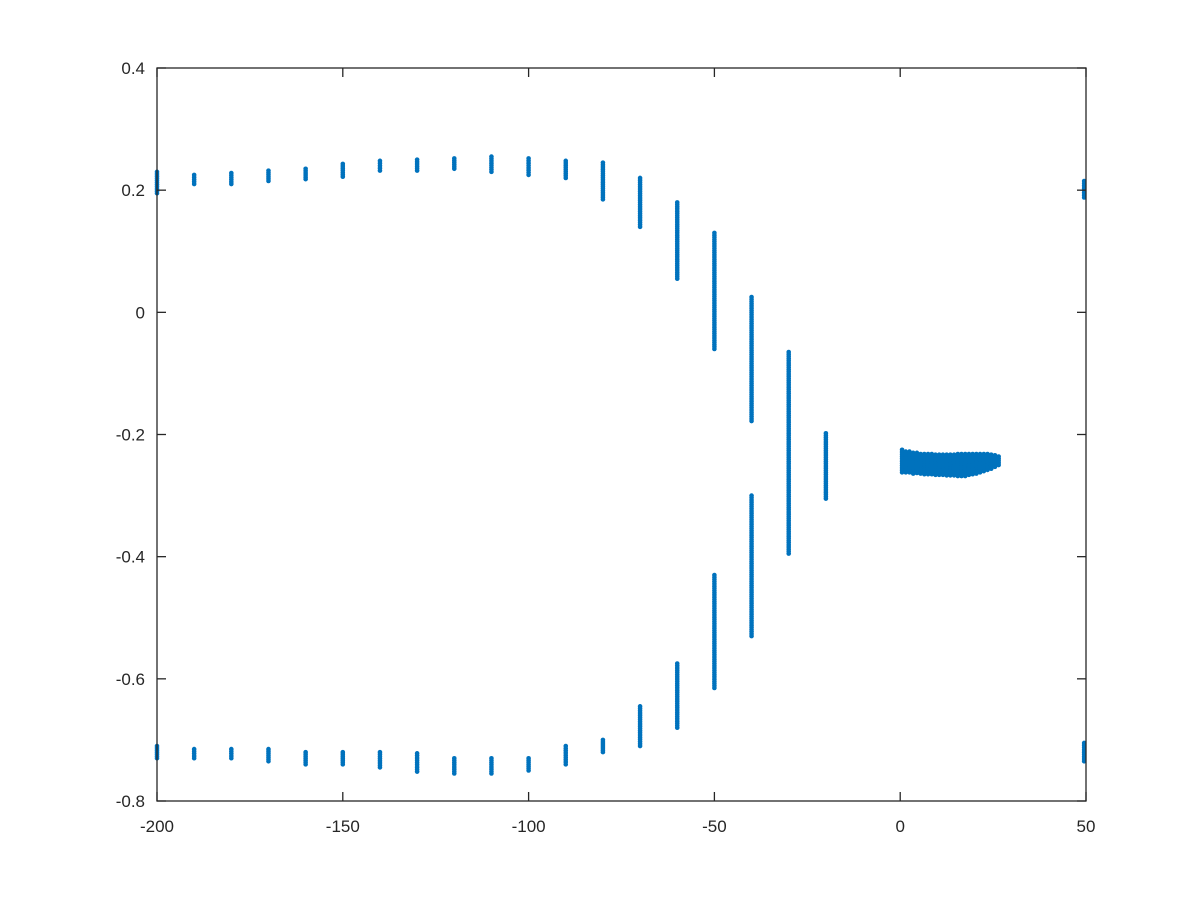 The width and height of the screenshot is (1200, 903). What do you see at coordinates (157, 826) in the screenshot?
I see `x-tick-label: -200` at bounding box center [157, 826].